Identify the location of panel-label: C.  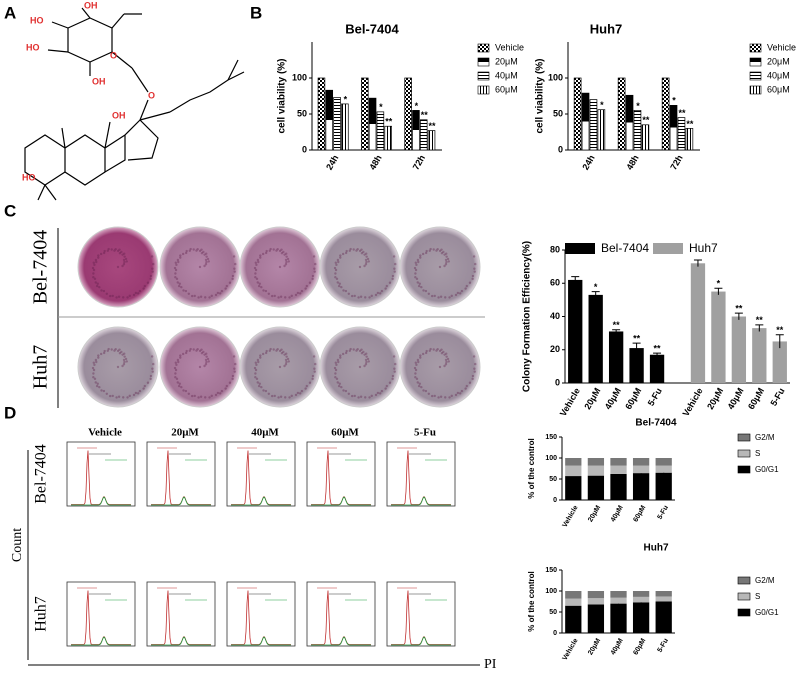
(10, 210).